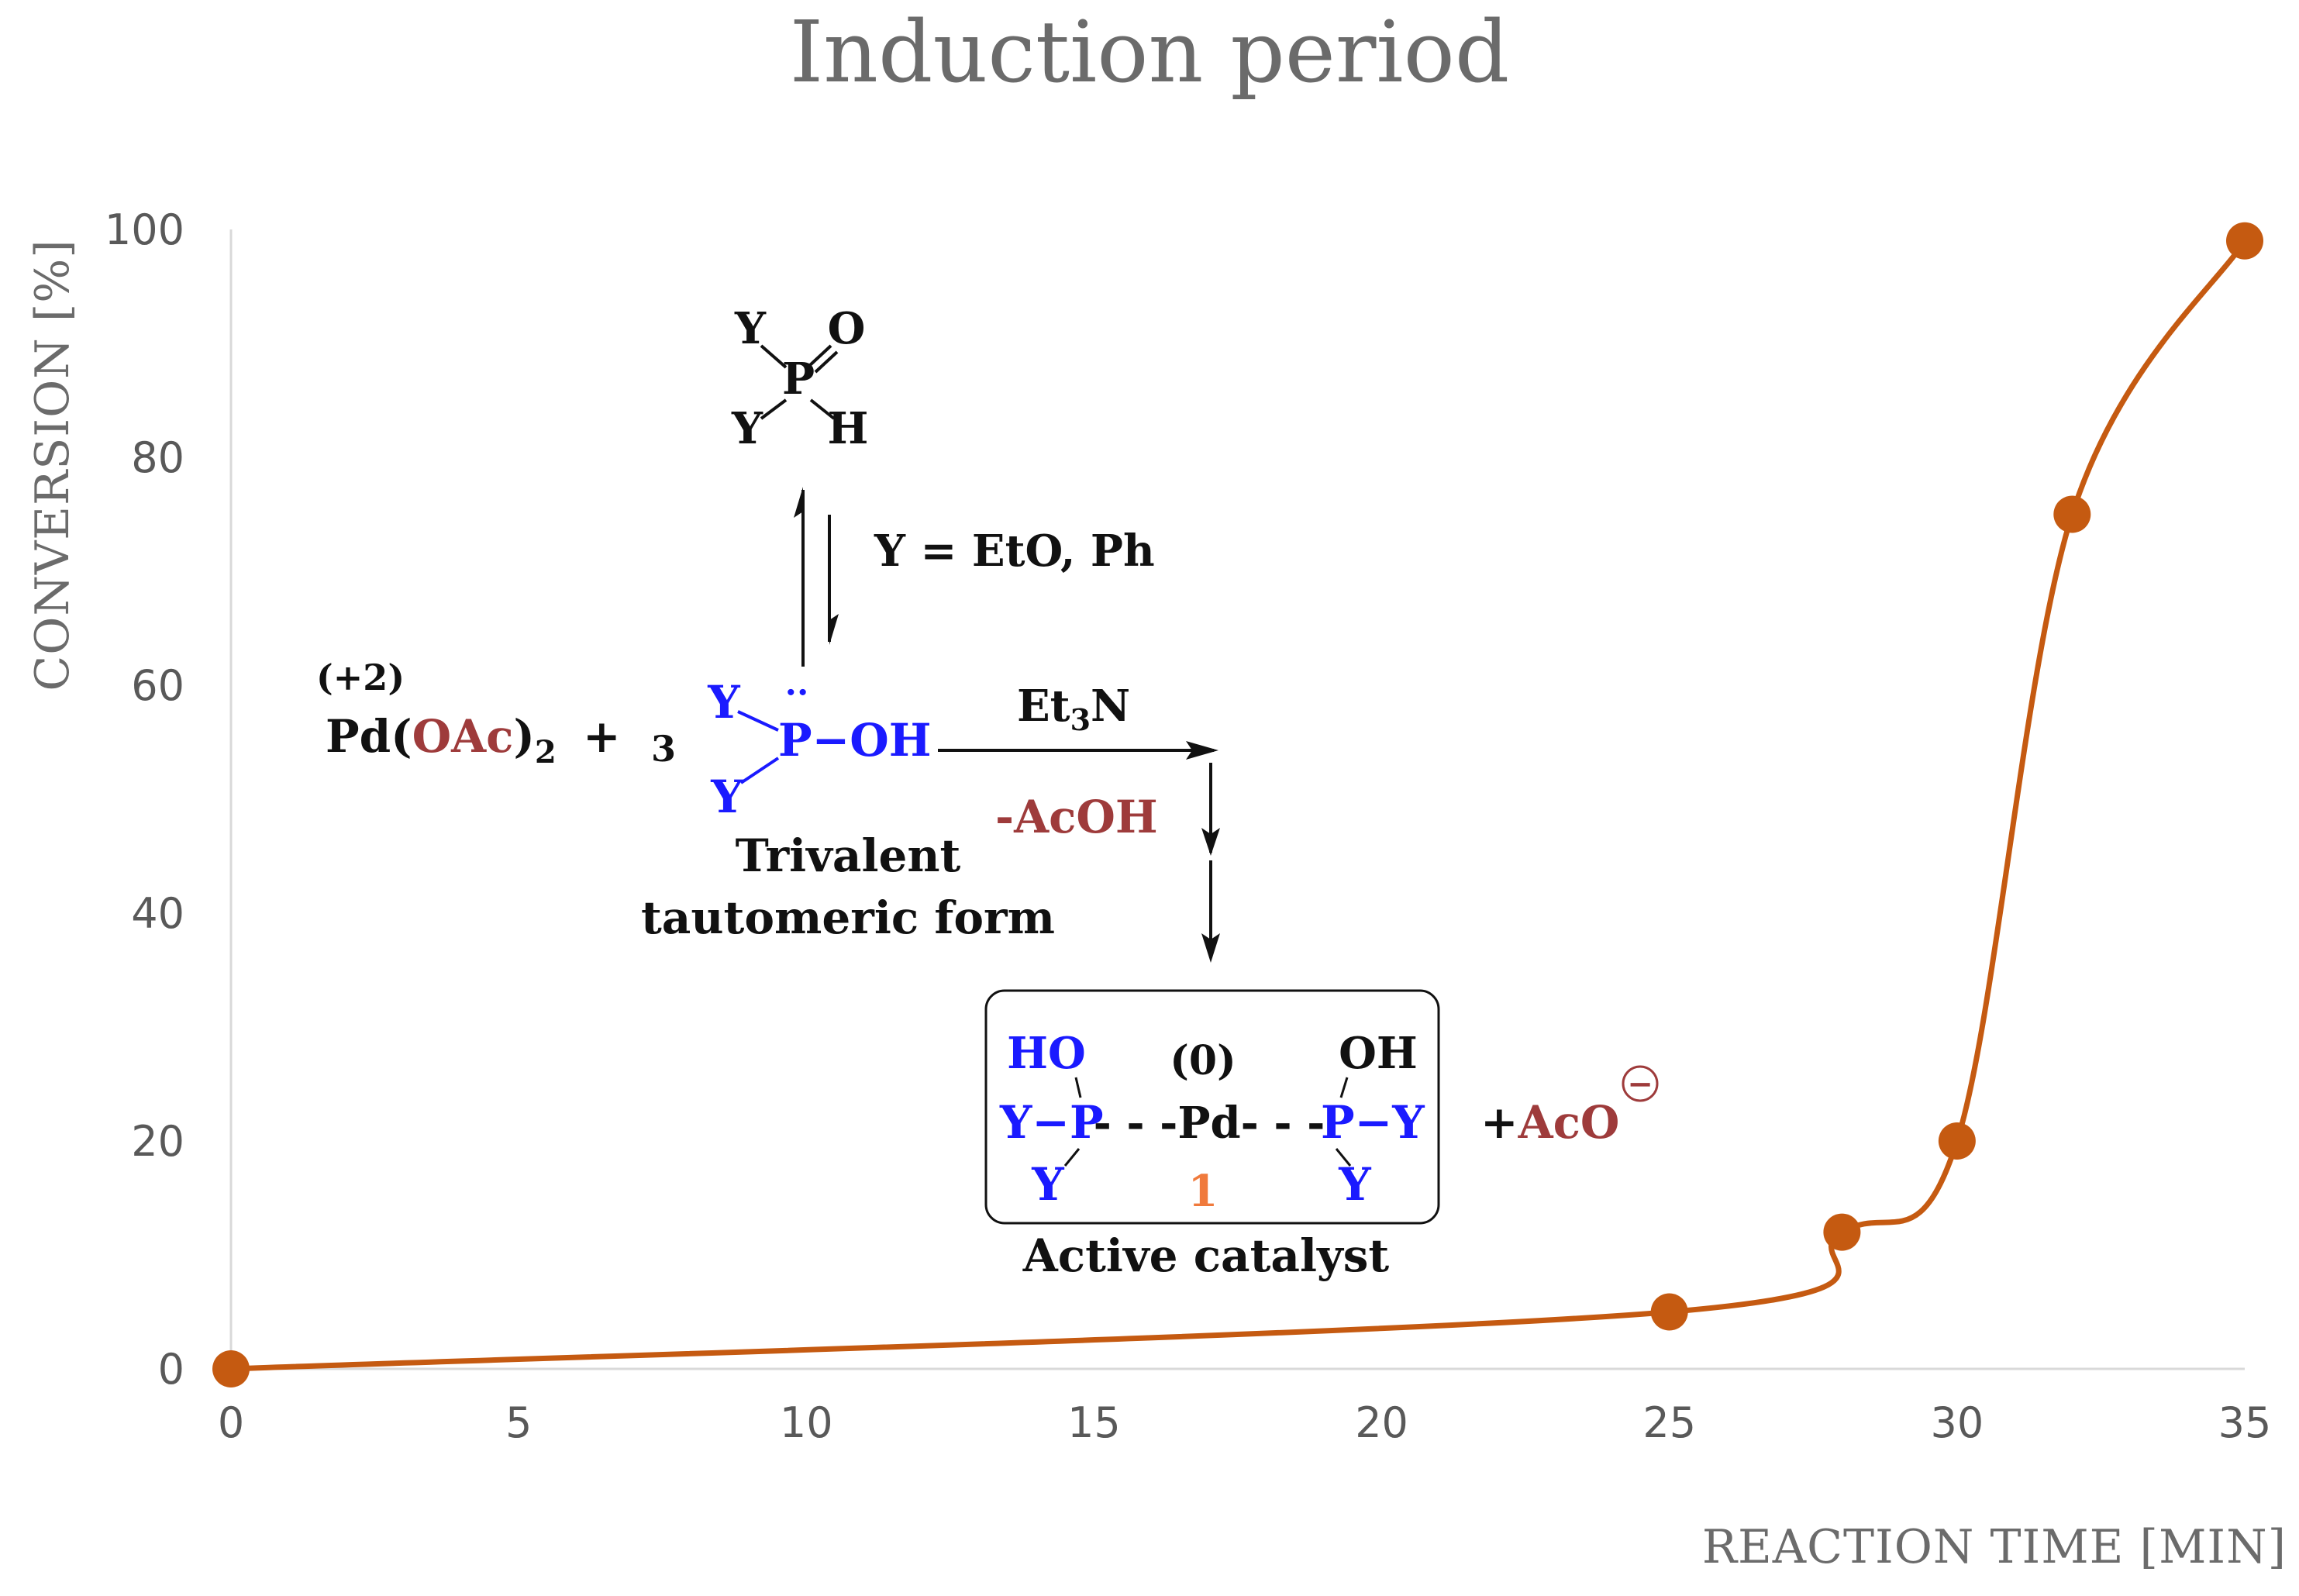 The image size is (2299, 1596). Describe the element at coordinates (1202, 750) in the screenshot. I see `reaction-arrow-head` at that location.